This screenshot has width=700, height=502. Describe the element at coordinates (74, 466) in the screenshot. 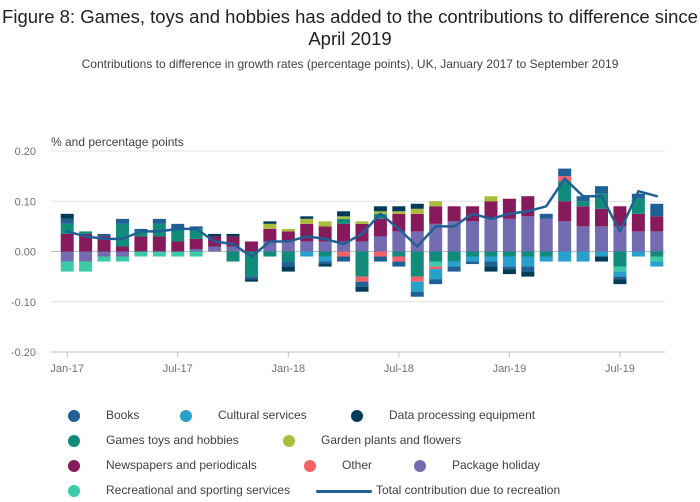

I see `legend-swatch-newspapers-and-periodicals` at that location.